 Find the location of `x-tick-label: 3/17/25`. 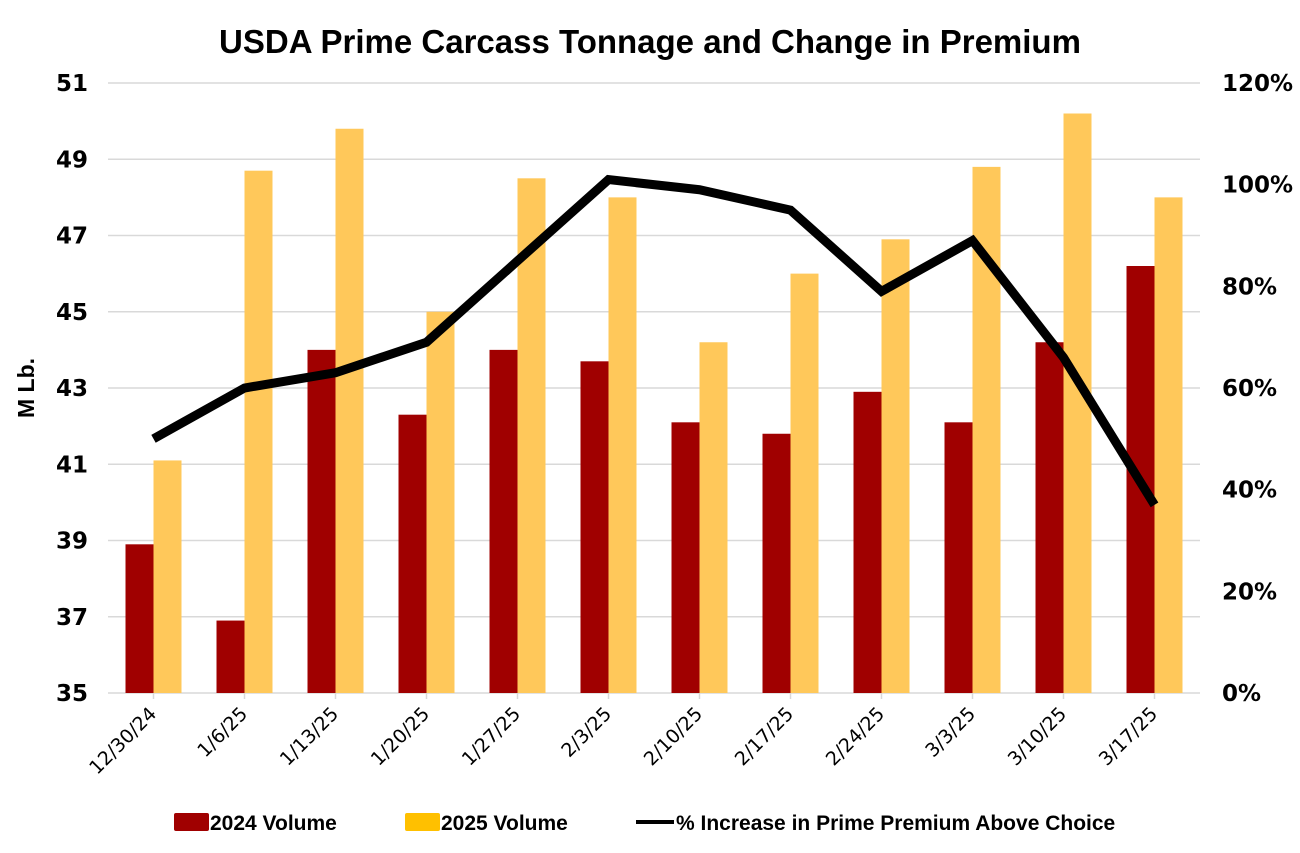

x-tick-label: 3/17/25 is located at coordinates (1128, 736).